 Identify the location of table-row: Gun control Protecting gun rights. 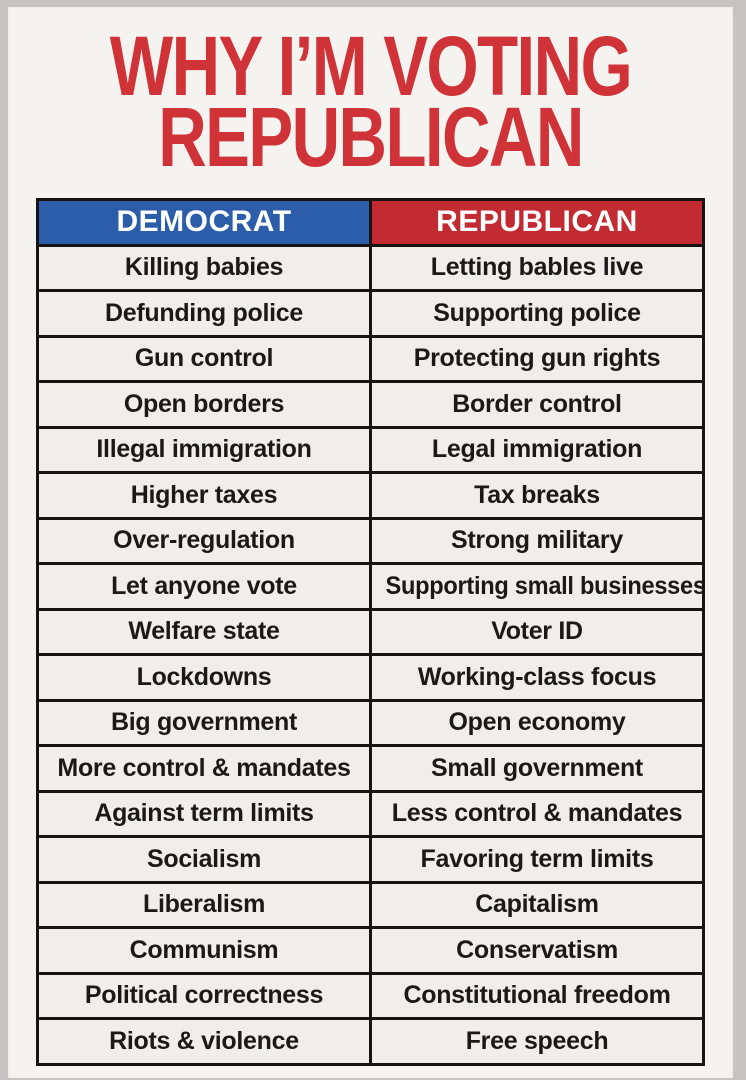
(370, 358).